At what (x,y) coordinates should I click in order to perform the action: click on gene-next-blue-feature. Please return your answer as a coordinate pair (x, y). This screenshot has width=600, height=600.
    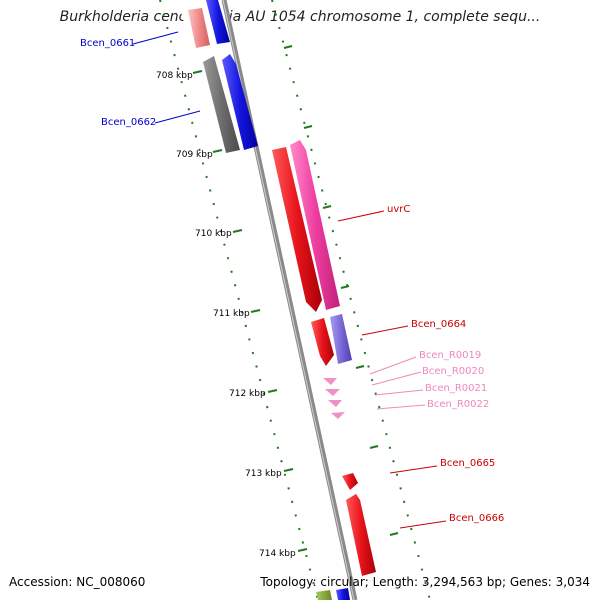
    Looking at the image, I should click on (343, 594).